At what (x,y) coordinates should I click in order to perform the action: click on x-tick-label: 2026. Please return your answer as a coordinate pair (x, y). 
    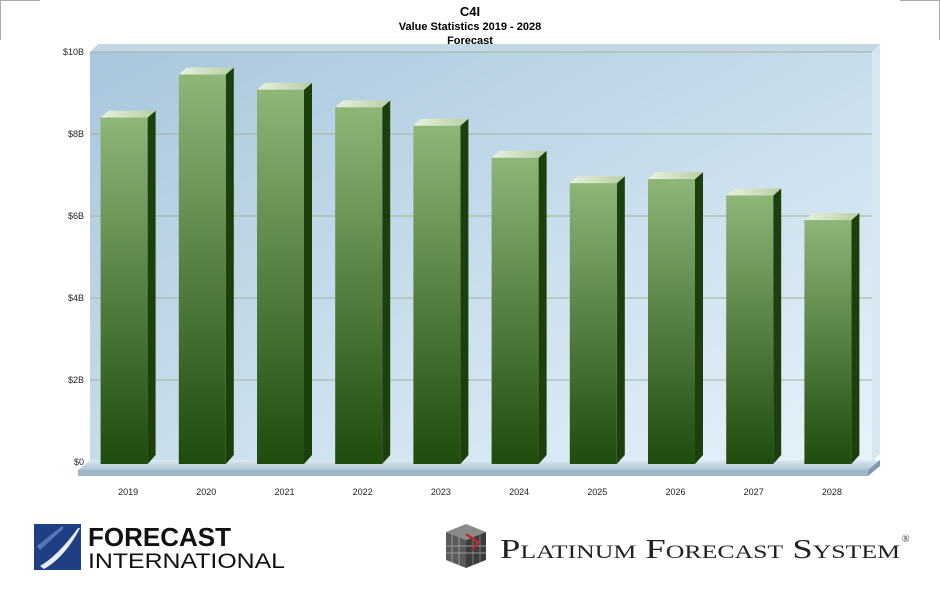
    Looking at the image, I should click on (675, 492).